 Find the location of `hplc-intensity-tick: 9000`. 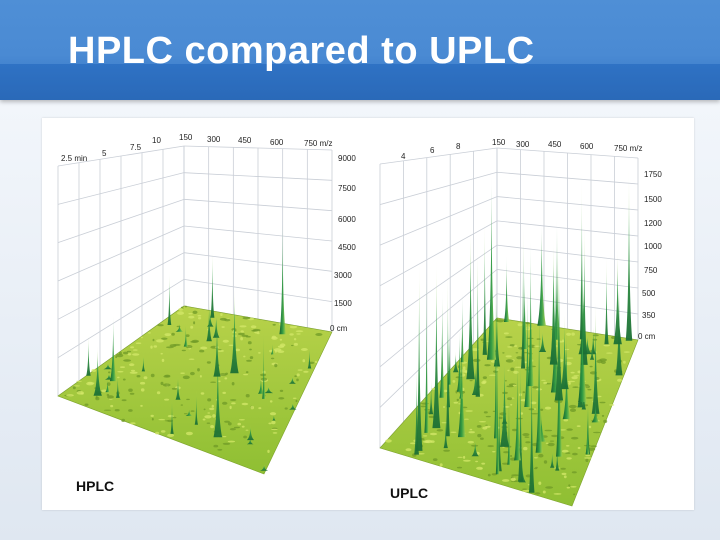

hplc-intensity-tick: 9000 is located at coordinates (347, 158).